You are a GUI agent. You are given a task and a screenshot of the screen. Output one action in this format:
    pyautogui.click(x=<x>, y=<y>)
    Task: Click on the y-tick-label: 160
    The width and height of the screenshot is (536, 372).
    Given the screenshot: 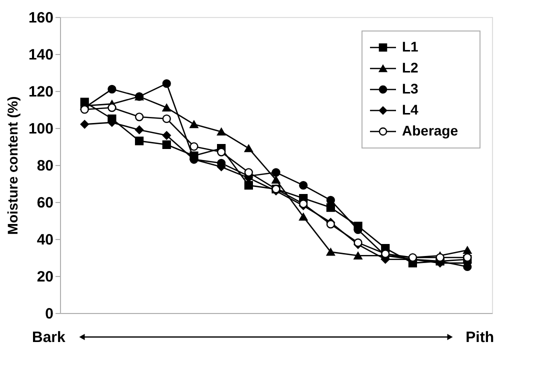 What is the action you would take?
    pyautogui.click(x=41, y=18)
    